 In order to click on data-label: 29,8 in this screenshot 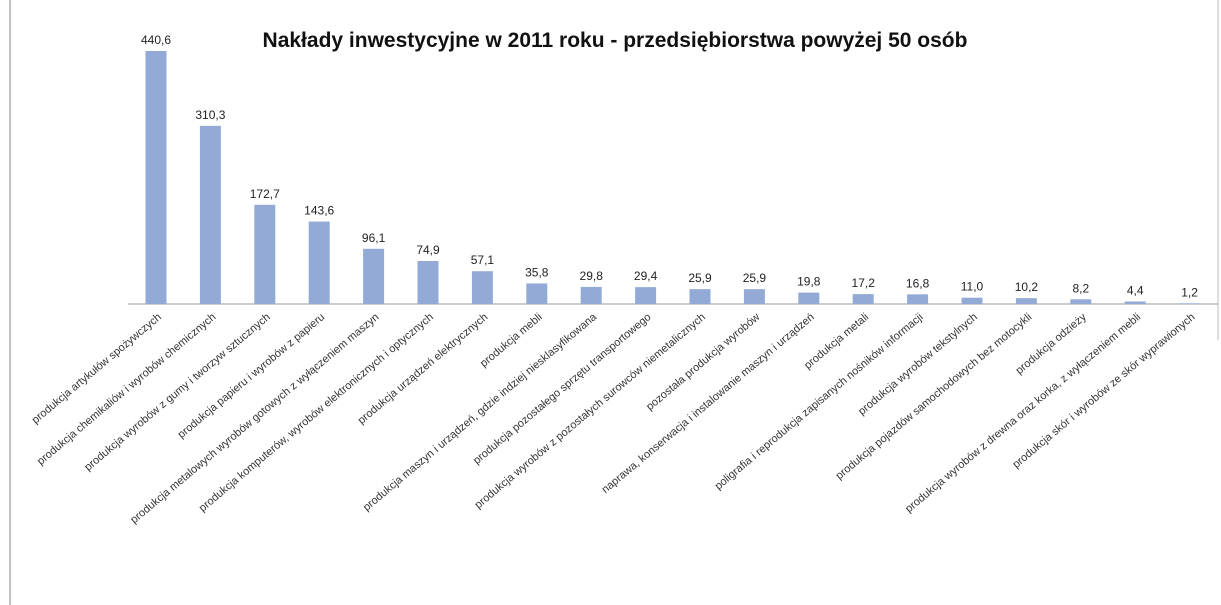, I will do `click(592, 276)`.